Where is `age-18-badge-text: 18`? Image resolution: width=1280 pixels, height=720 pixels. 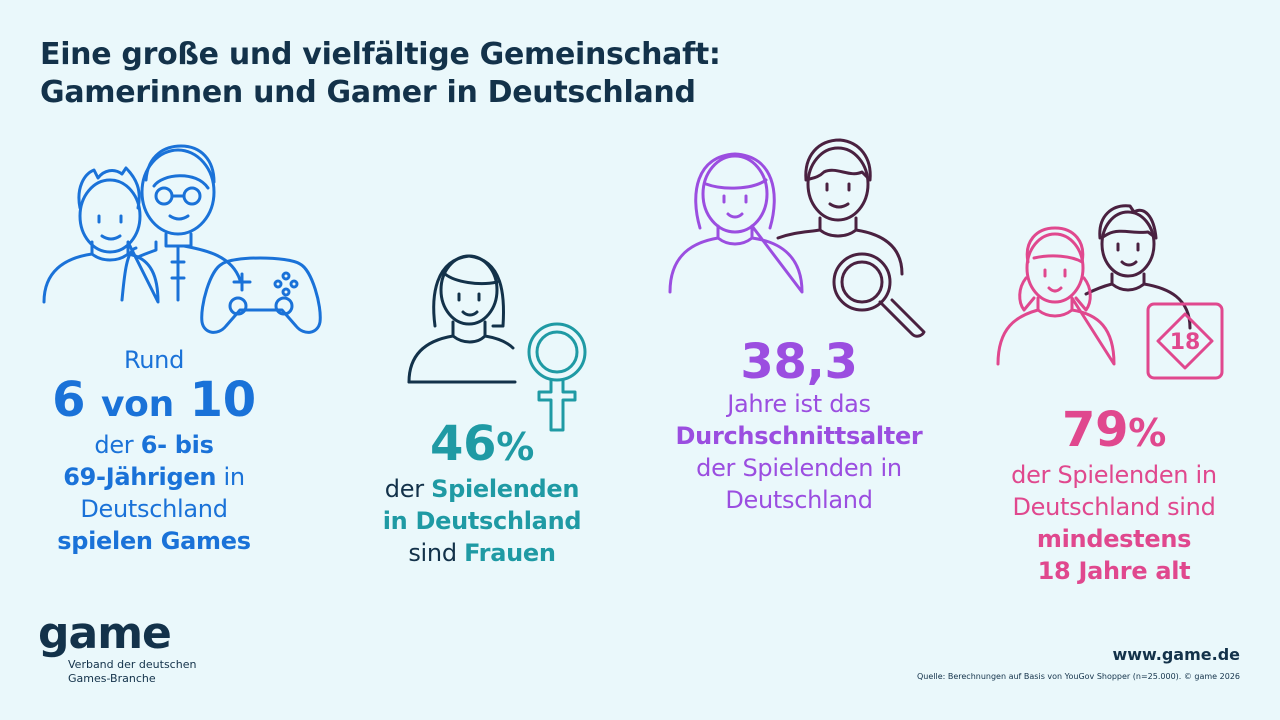 age-18-badge-text: 18 is located at coordinates (1185, 342).